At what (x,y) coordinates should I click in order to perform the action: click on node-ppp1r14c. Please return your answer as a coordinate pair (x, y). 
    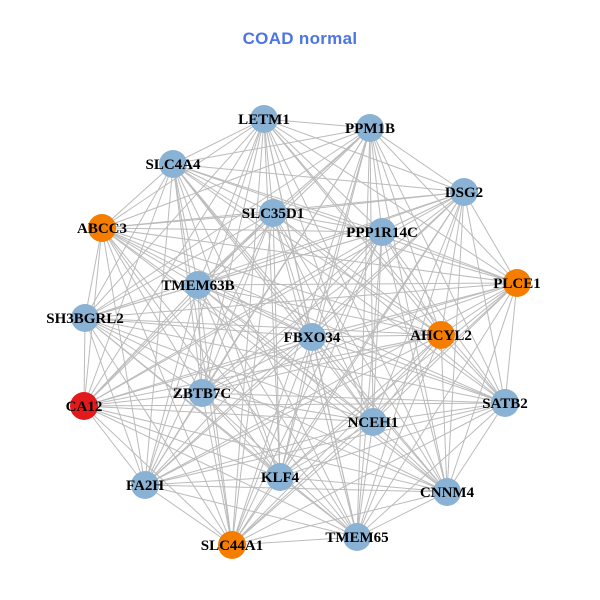
    Looking at the image, I should click on (382, 232).